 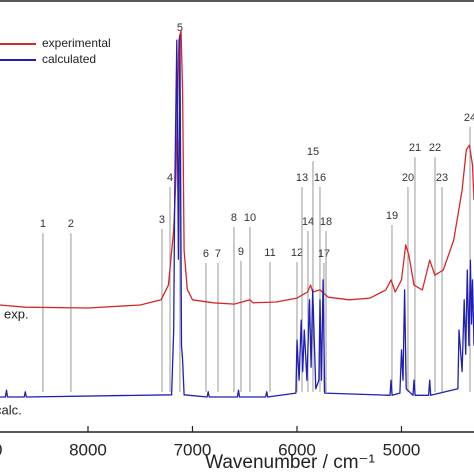 I want to click on annotation-label: 5, so click(x=180, y=28).